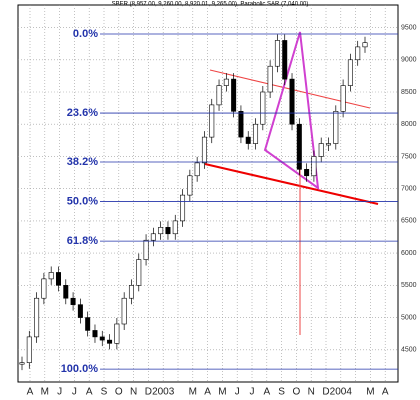 The height and width of the screenshot is (400, 420). Describe the element at coordinates (409, 60) in the screenshot. I see `y-tick-label: 9000` at that location.